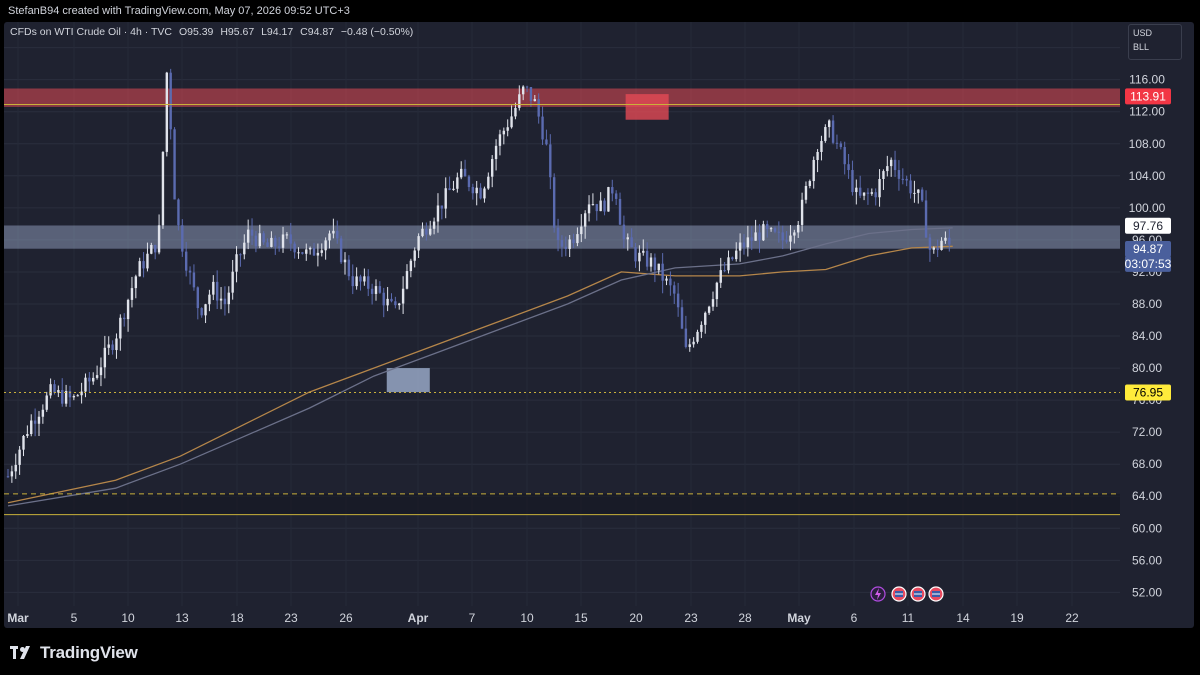 The image size is (1200, 675). Describe the element at coordinates (1147, 208) in the screenshot. I see `y-tick-label: 100.00` at that location.